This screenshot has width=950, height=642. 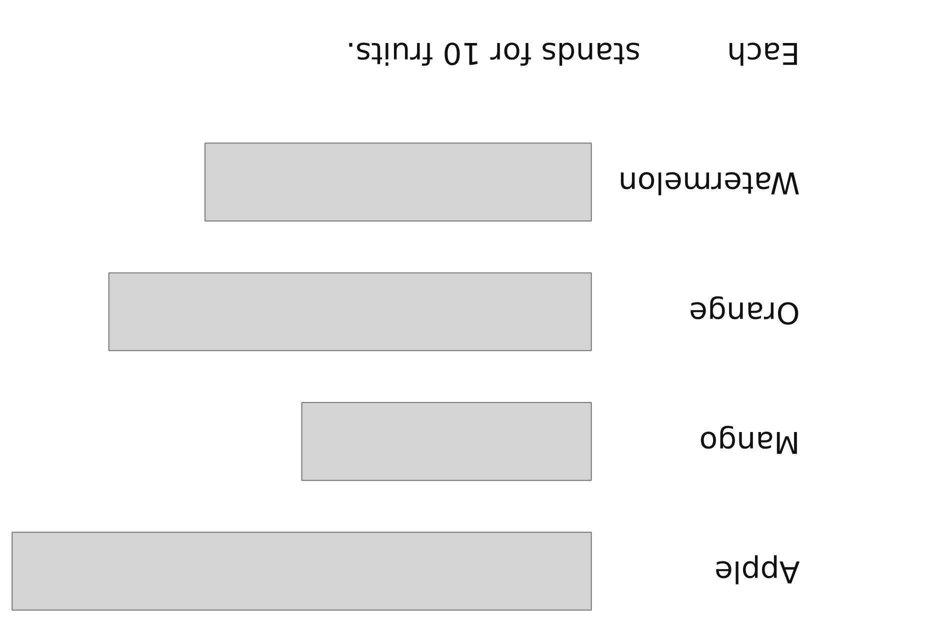 What do you see at coordinates (763, 52) in the screenshot?
I see `text: Each` at bounding box center [763, 52].